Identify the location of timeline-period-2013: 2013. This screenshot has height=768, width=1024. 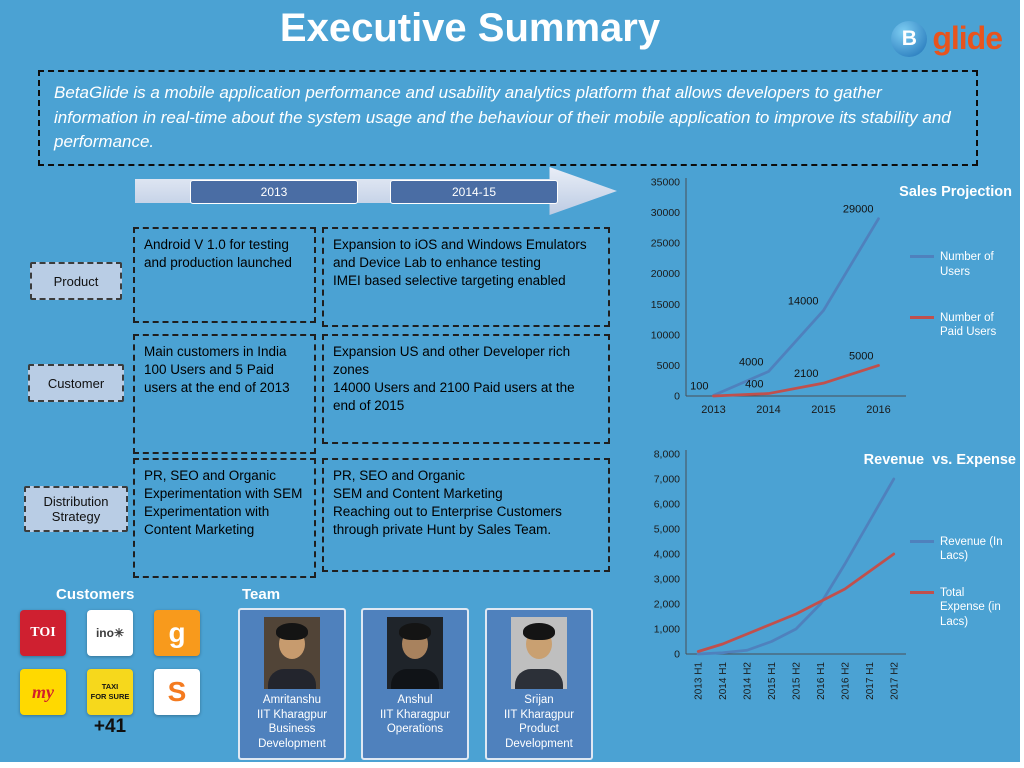
(274, 192).